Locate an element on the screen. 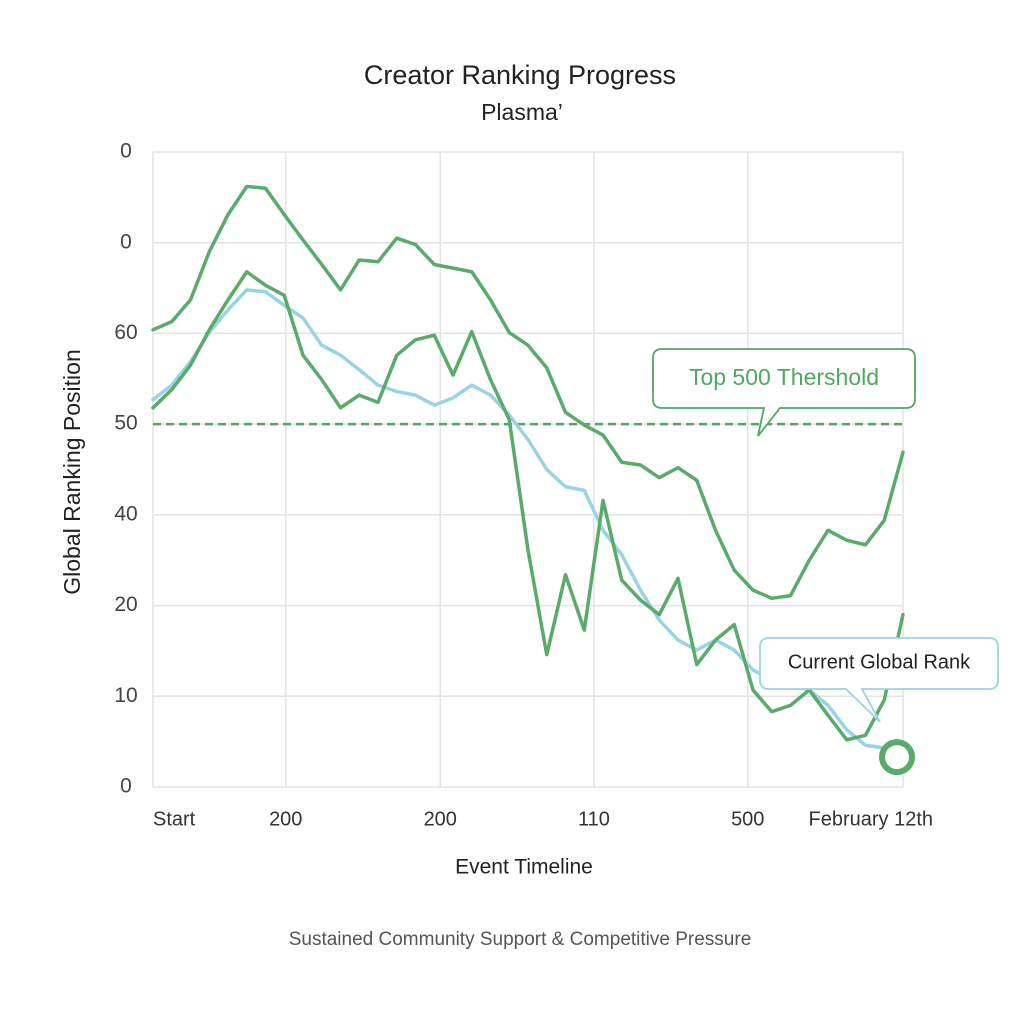  y-axis-label: Global Ranking Position is located at coordinates (72, 471).